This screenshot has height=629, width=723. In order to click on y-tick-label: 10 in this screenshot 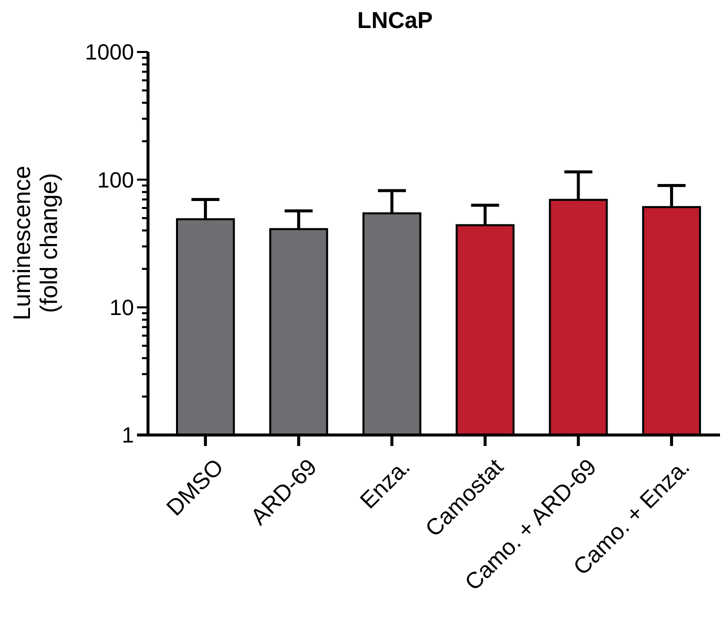, I will do `click(122, 307)`.